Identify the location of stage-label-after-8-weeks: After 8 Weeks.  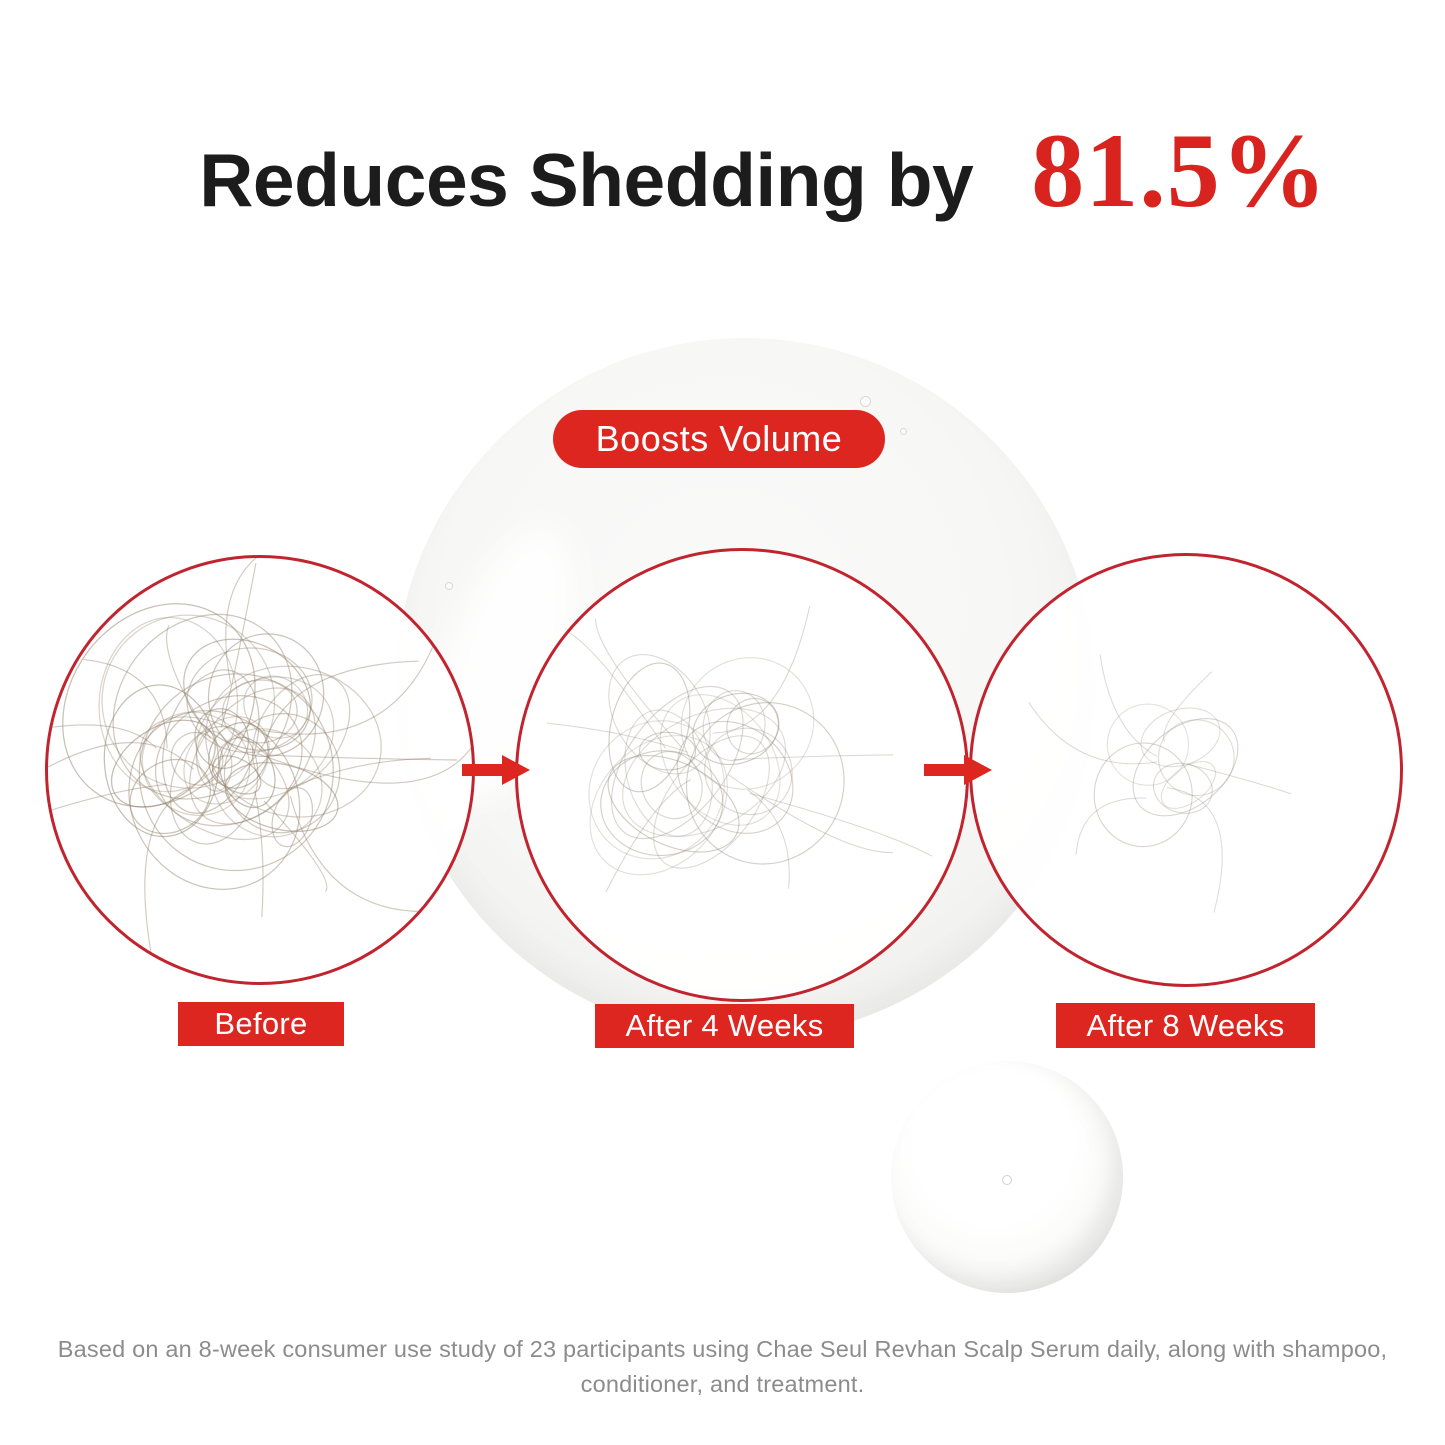
(1185, 1025).